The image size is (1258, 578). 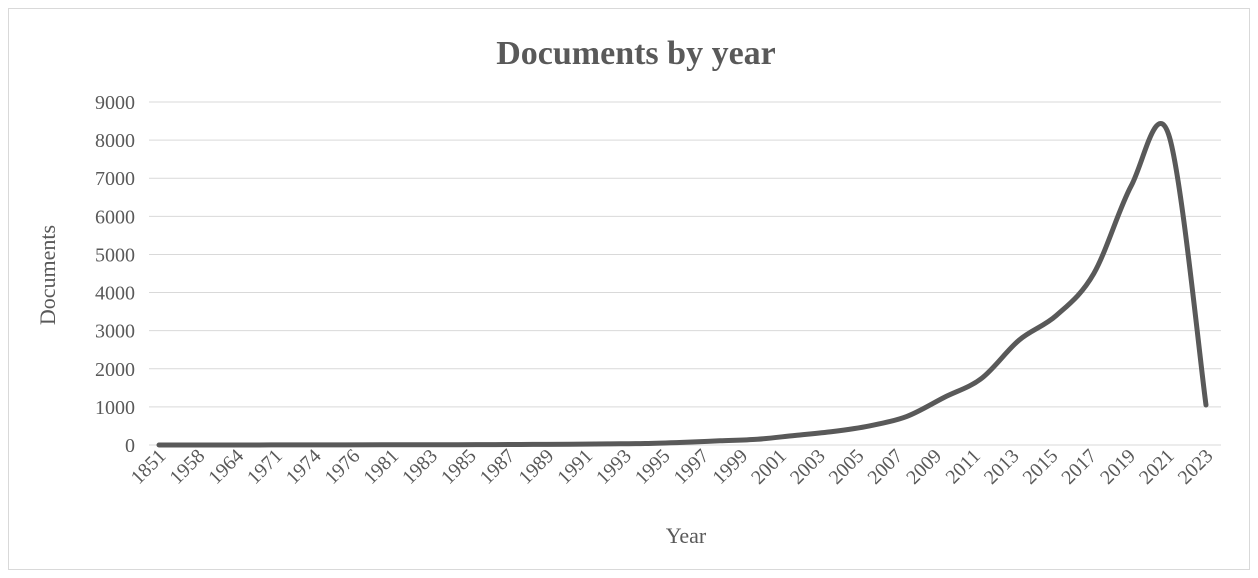 What do you see at coordinates (115, 217) in the screenshot?
I see `y-tick-label: 6000` at bounding box center [115, 217].